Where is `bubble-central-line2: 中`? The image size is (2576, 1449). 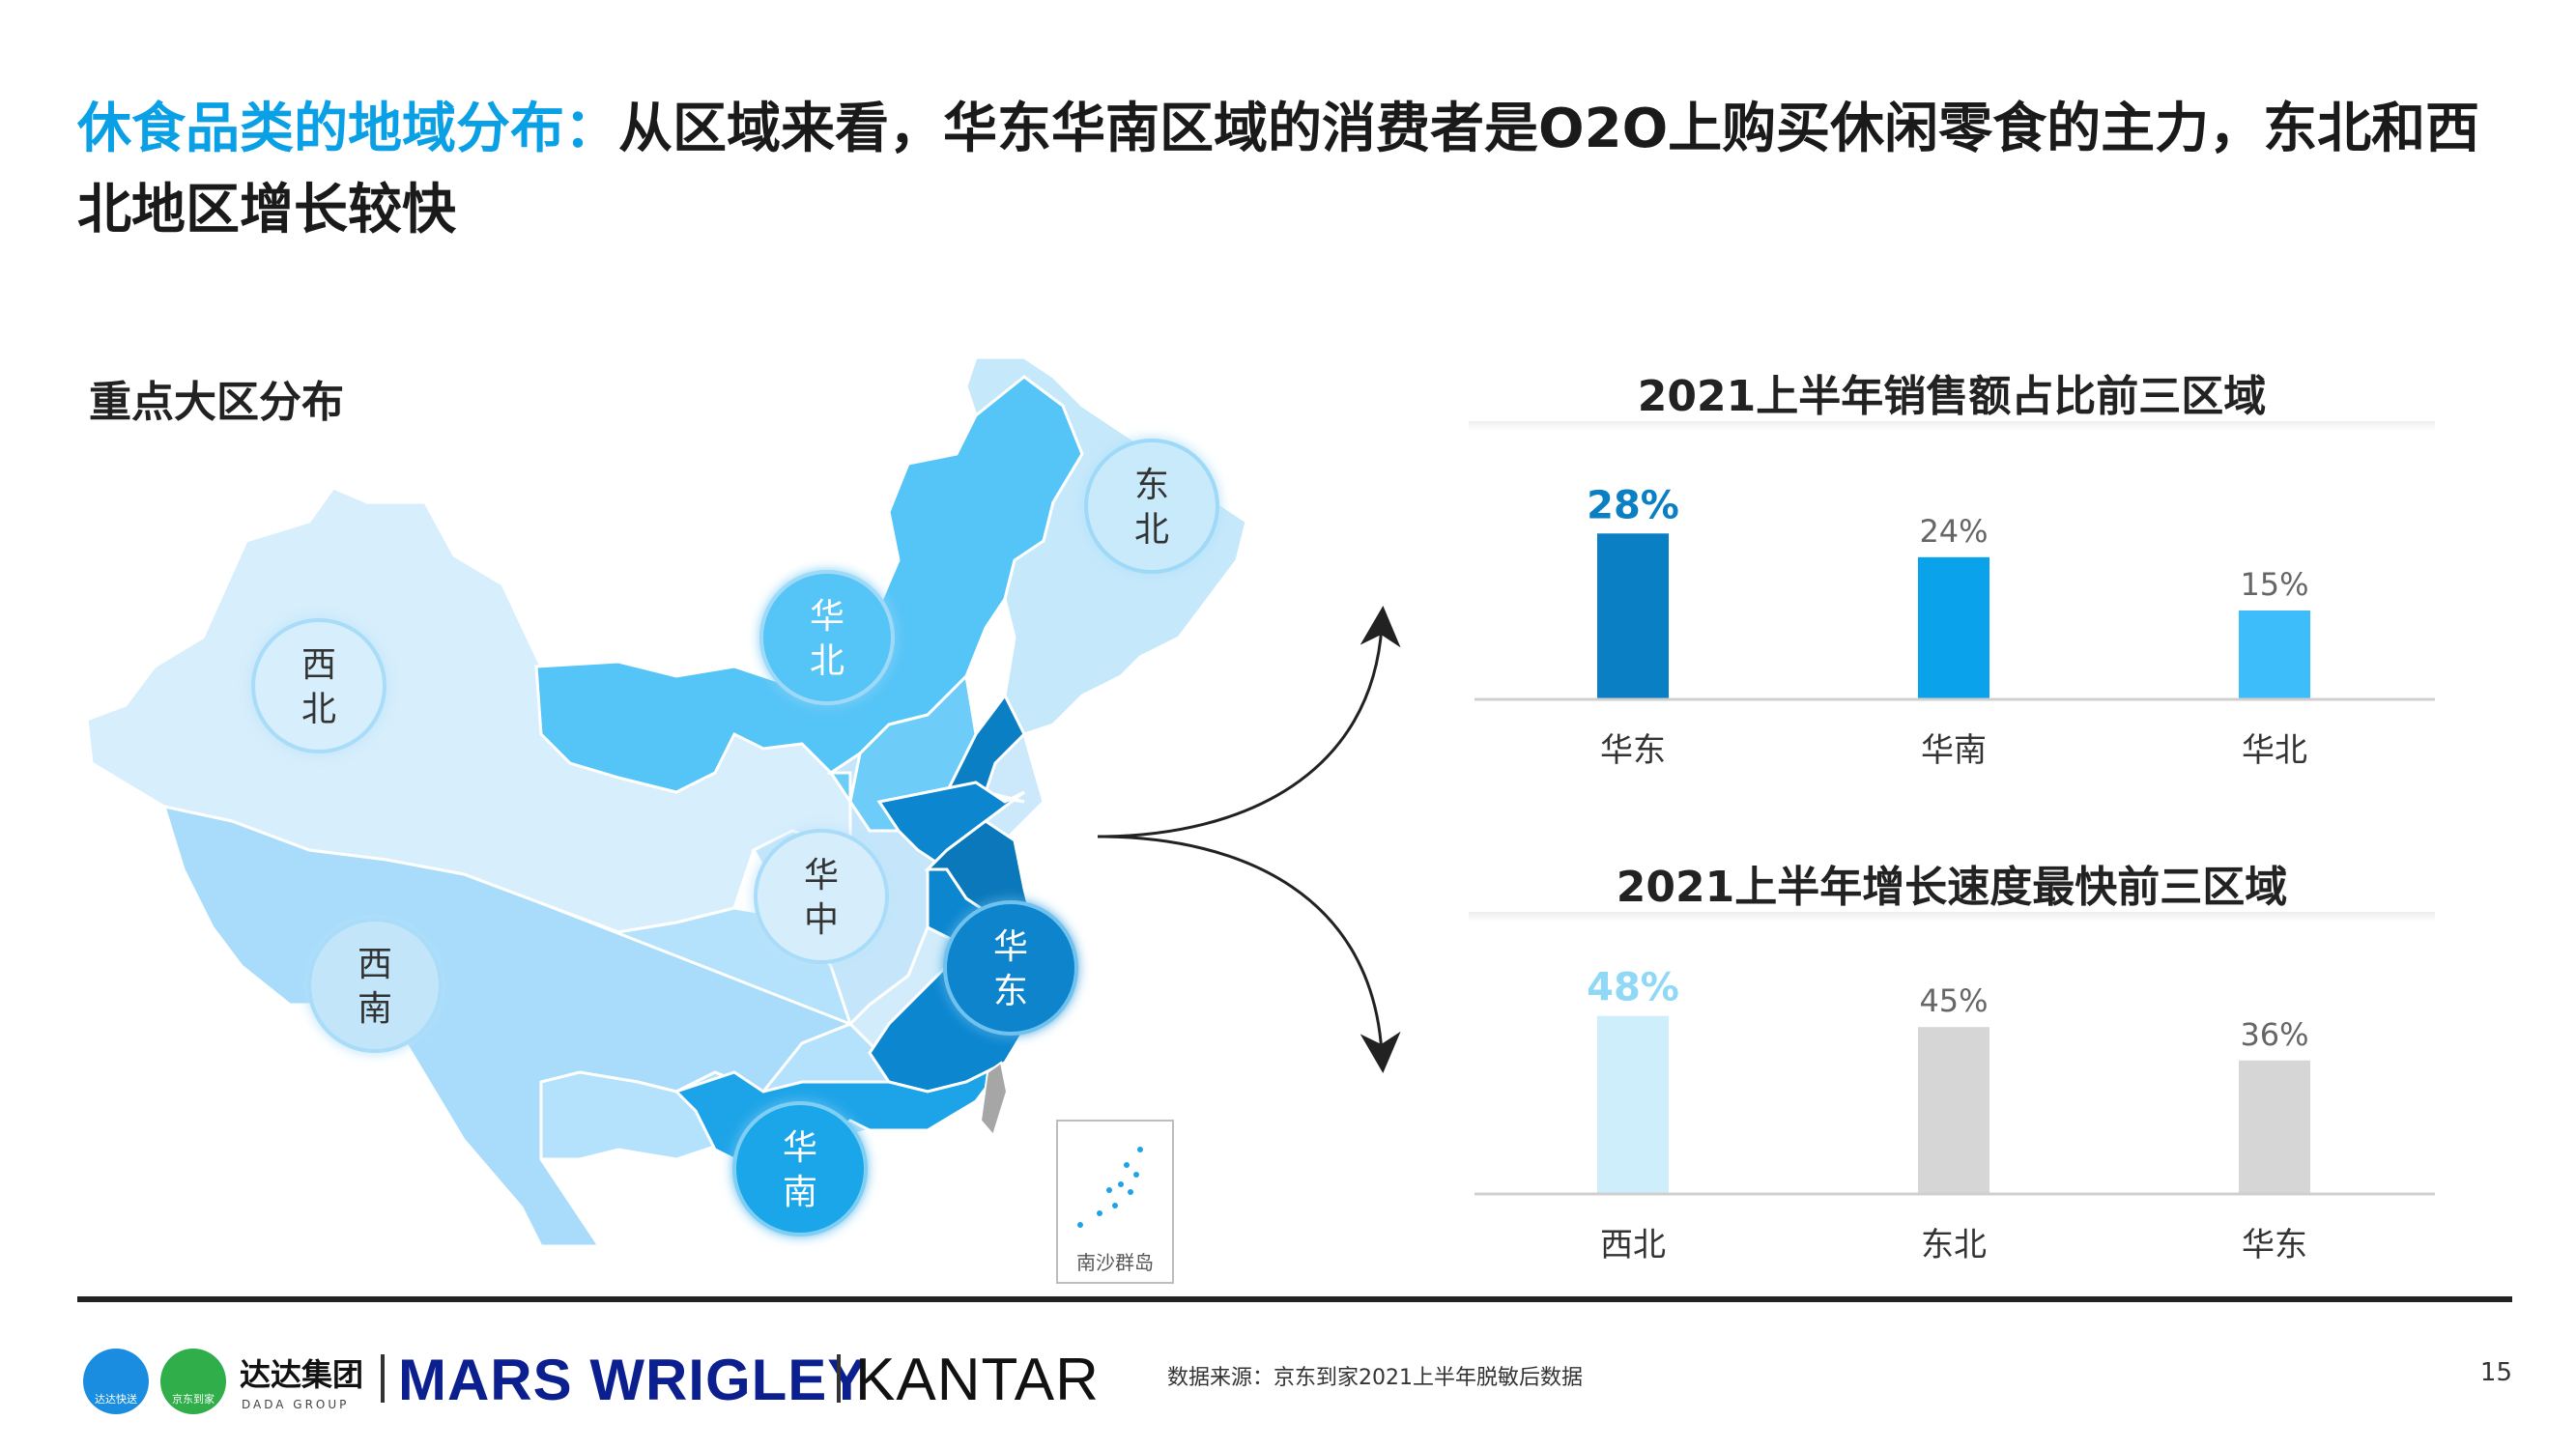
bubble-central-line2: 中 is located at coordinates (822, 920).